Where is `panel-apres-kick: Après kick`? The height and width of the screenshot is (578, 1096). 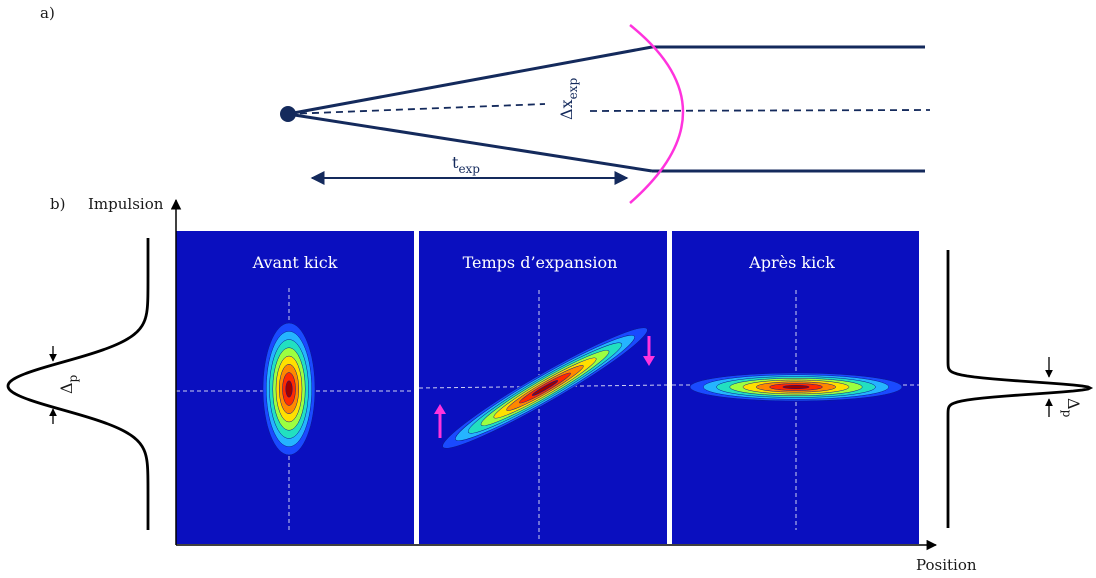 panel-apres-kick: Après kick is located at coordinates (795, 387).